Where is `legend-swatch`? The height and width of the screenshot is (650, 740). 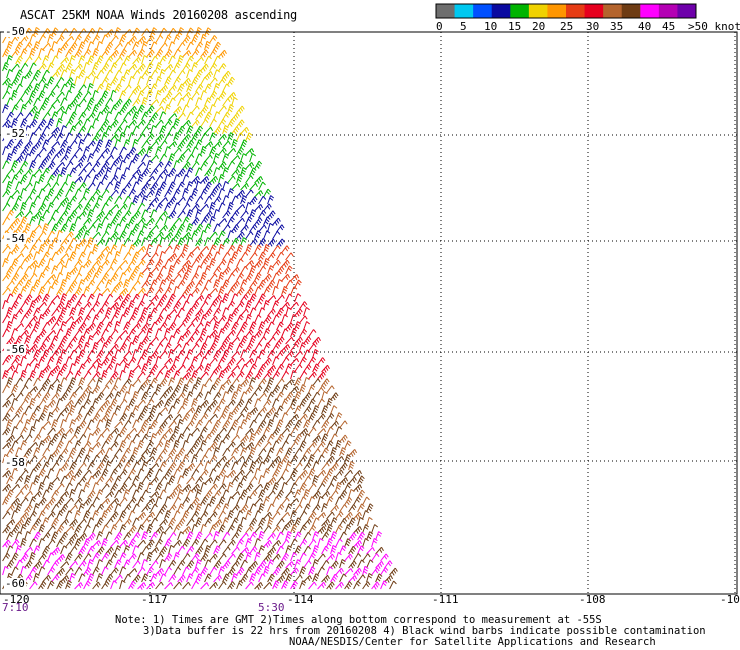 legend-swatch is located at coordinates (613, 11).